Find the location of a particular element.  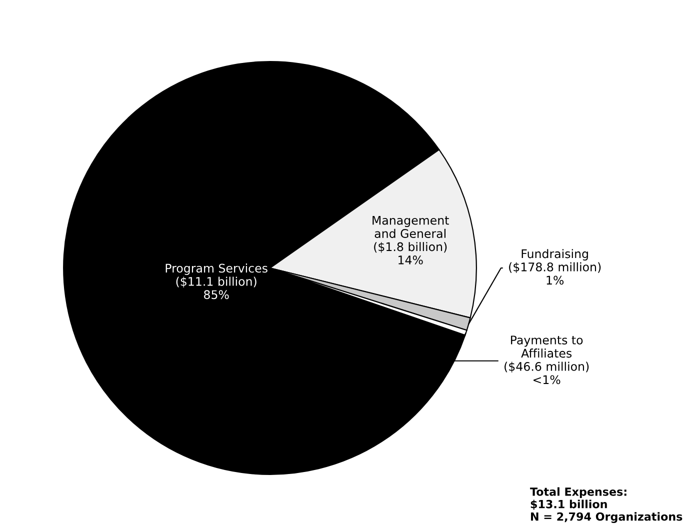

data-label: 85% is located at coordinates (216, 295).